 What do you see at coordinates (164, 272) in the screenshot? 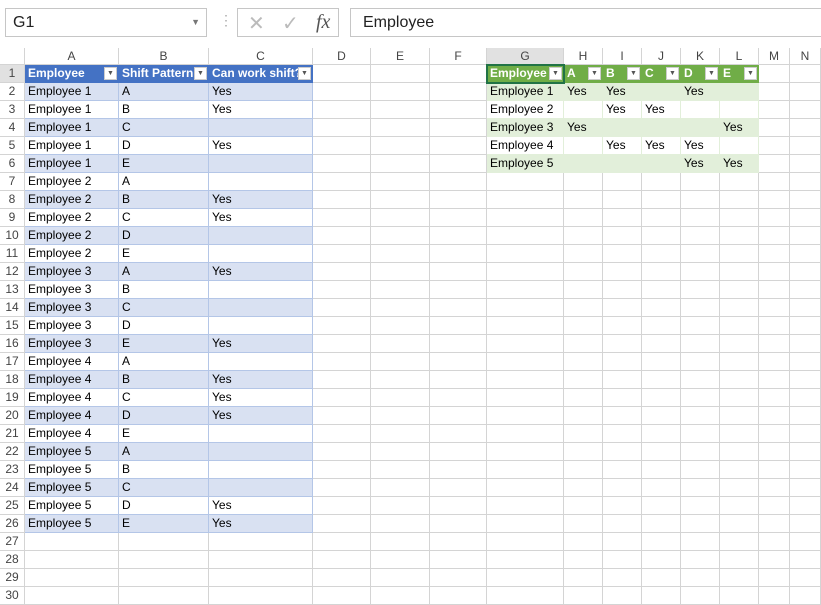
I see `table1-cell: A` at bounding box center [164, 272].